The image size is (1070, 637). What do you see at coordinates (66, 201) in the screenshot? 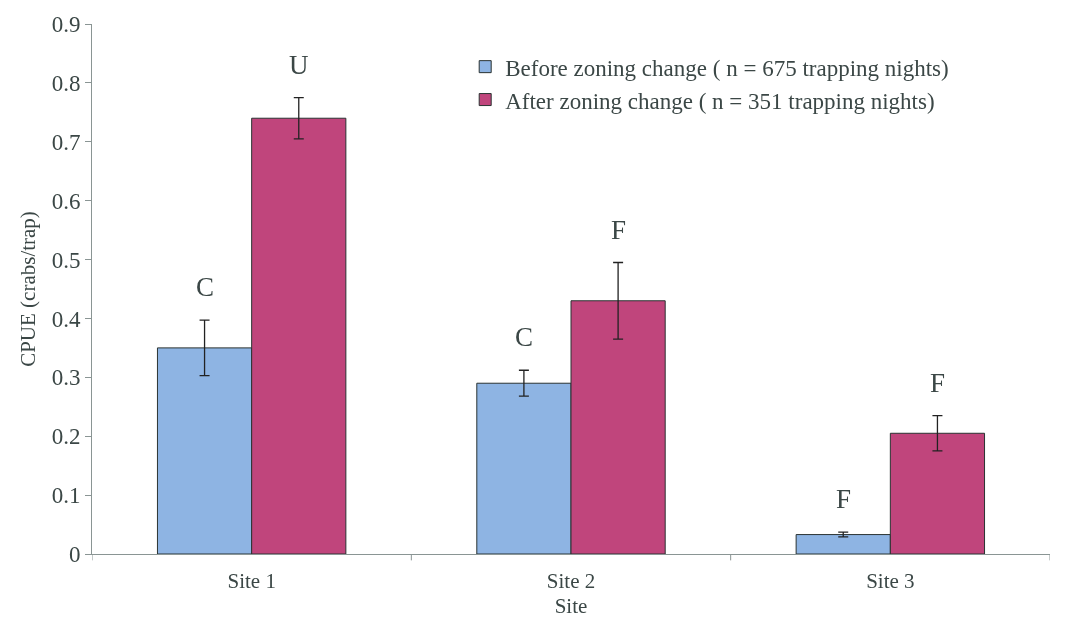
I see `y-tick-label: 0.6` at bounding box center [66, 201].